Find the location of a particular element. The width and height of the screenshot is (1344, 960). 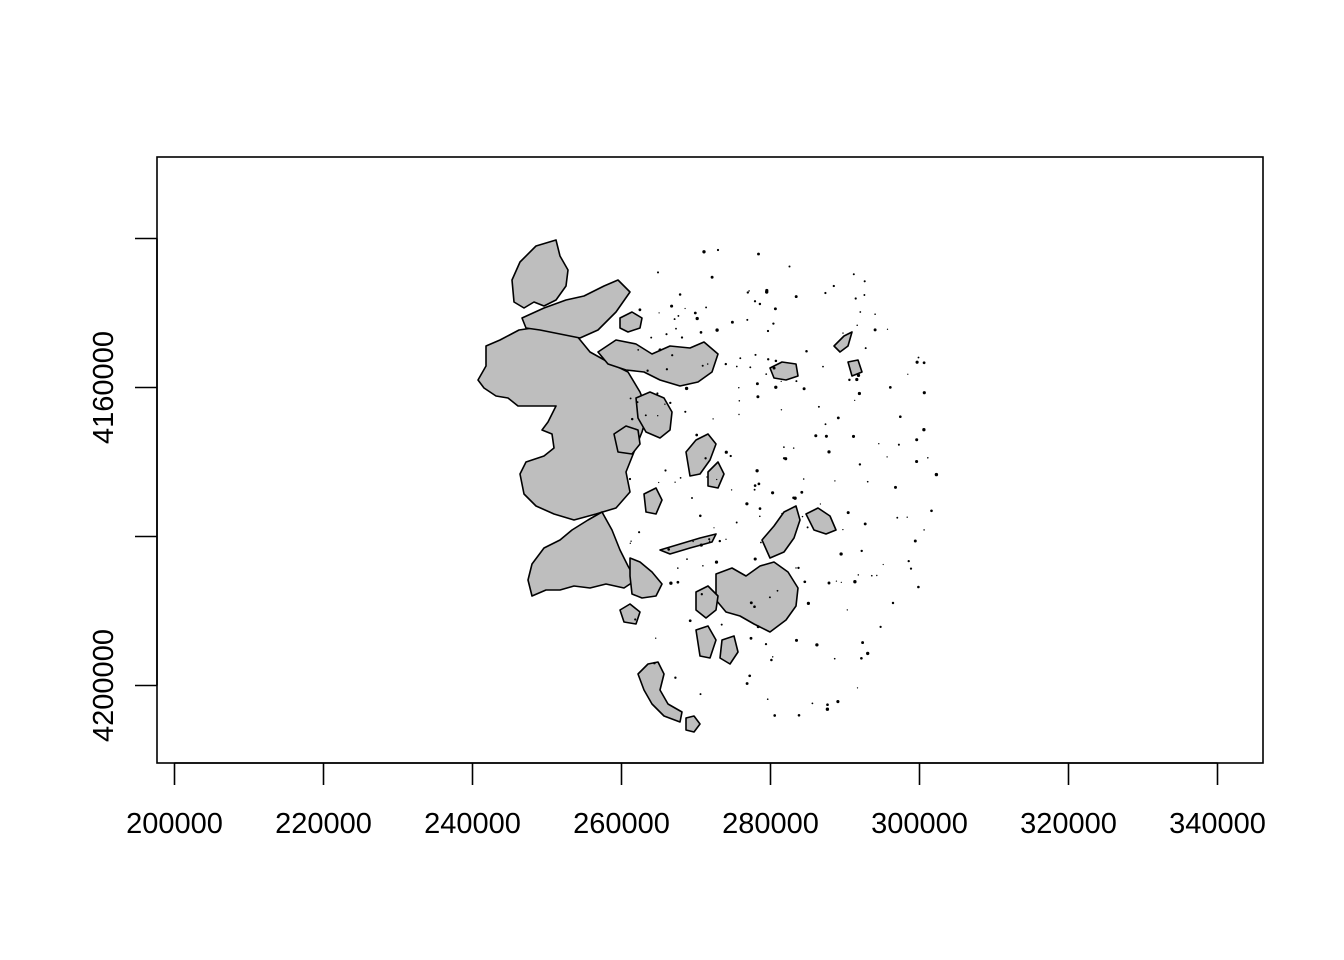

small-island-d-polygon is located at coordinates (631, 322).